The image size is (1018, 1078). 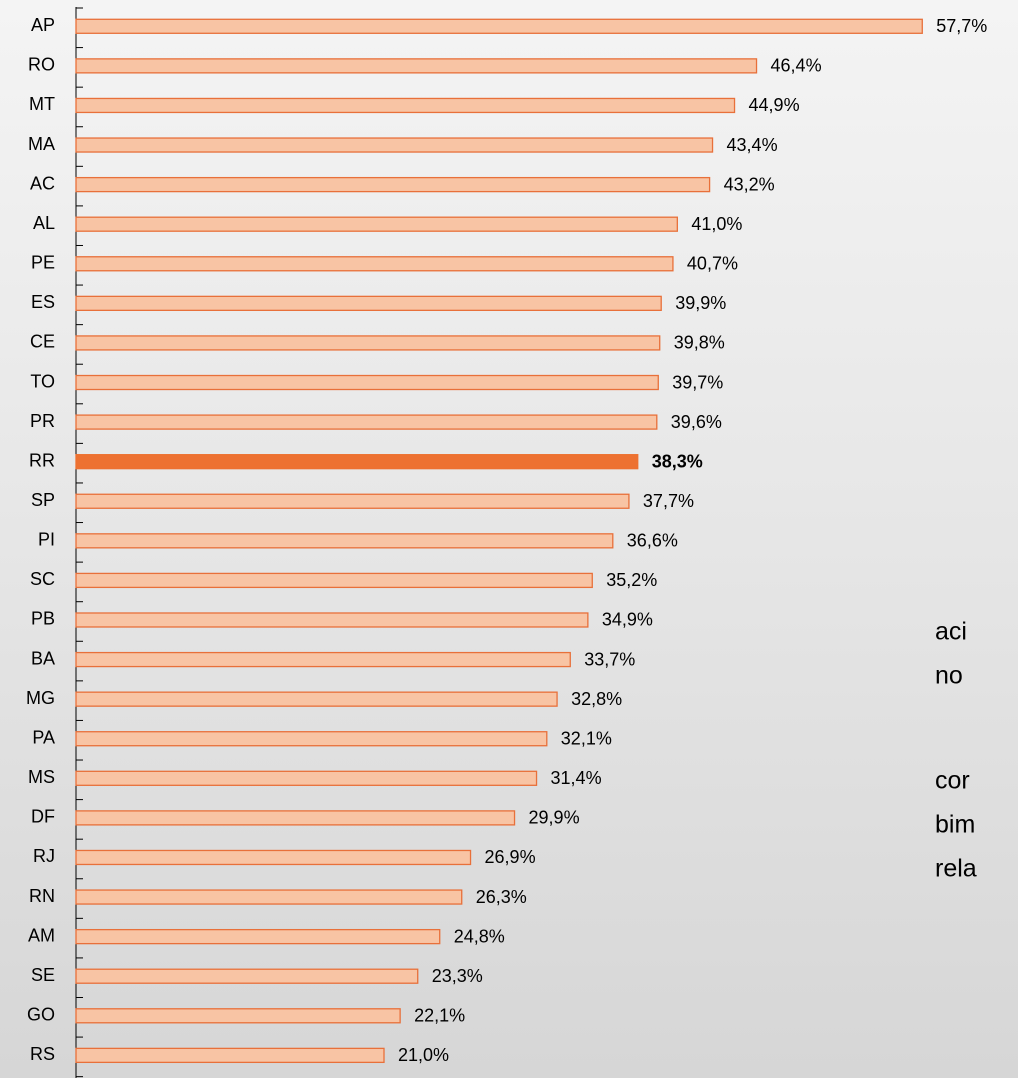 What do you see at coordinates (439, 1016) in the screenshot?
I see `value-label: 22,1%` at bounding box center [439, 1016].